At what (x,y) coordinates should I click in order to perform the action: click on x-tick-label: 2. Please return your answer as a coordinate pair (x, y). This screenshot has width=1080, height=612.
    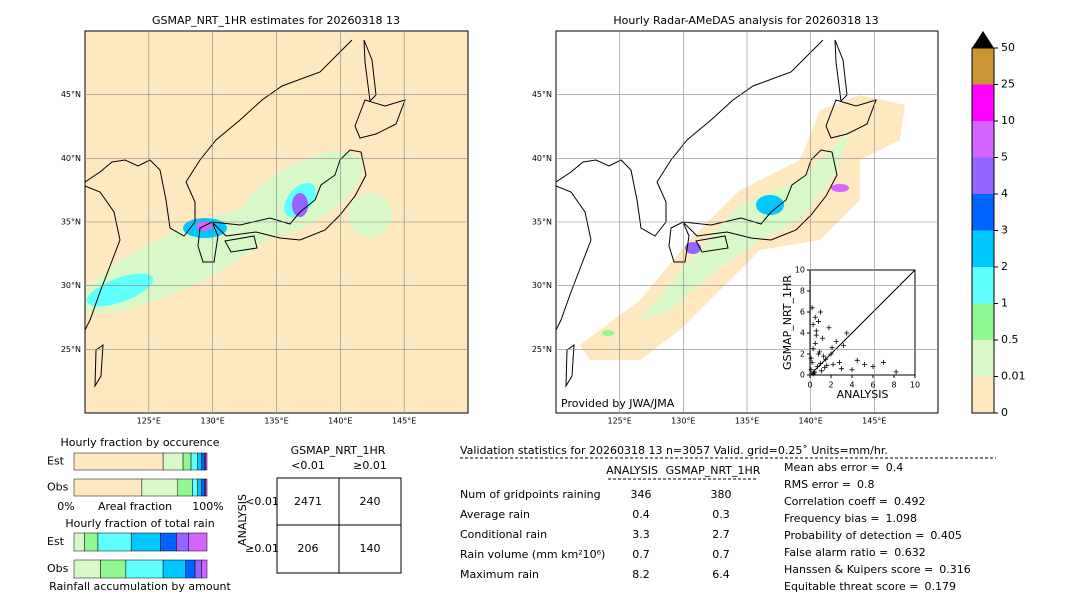
    Looking at the image, I should click on (830, 385).